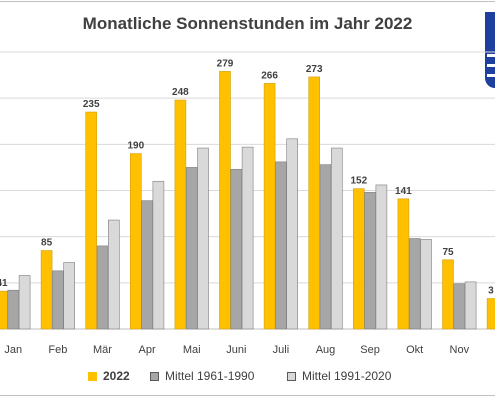 This screenshot has height=400, width=495. What do you see at coordinates (314, 69) in the screenshot?
I see `data-label-aug: 273` at bounding box center [314, 69].